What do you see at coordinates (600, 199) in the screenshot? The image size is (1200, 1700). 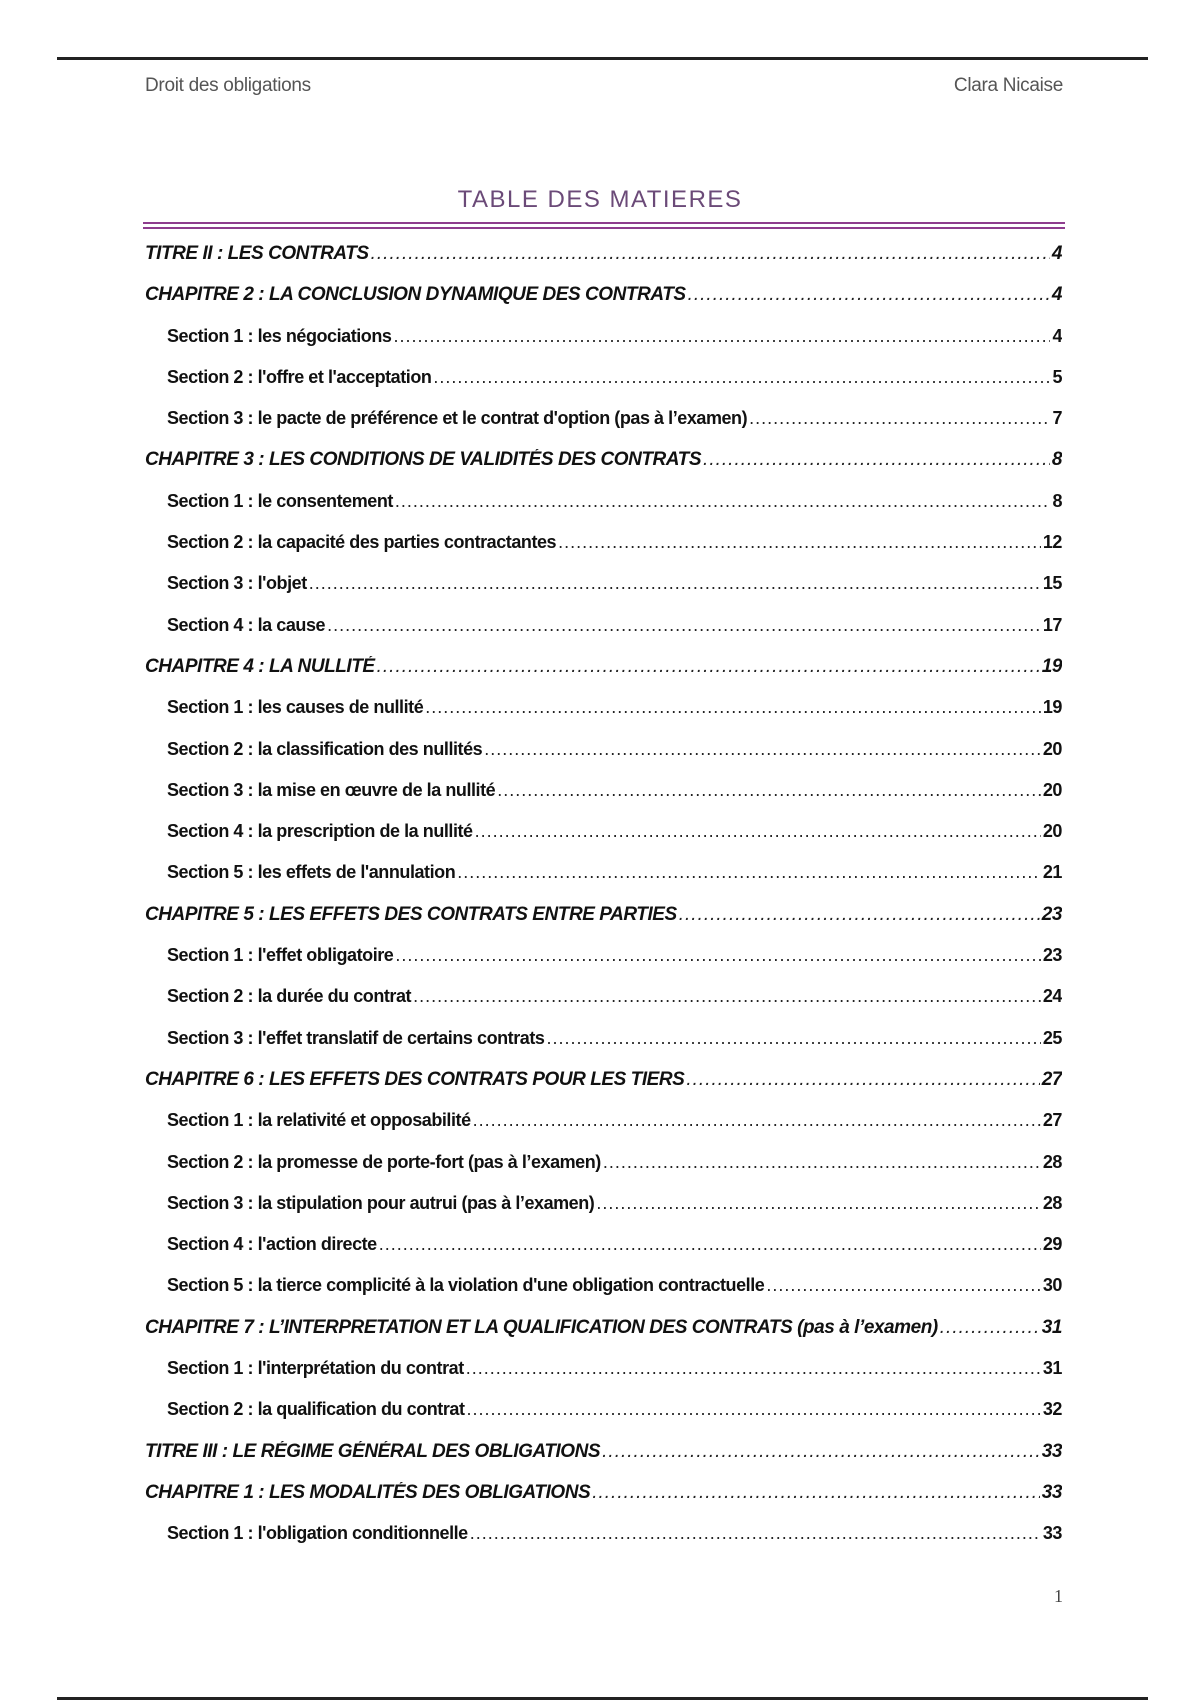 I see `page-title: TABLE DES MATIERES` at bounding box center [600, 199].